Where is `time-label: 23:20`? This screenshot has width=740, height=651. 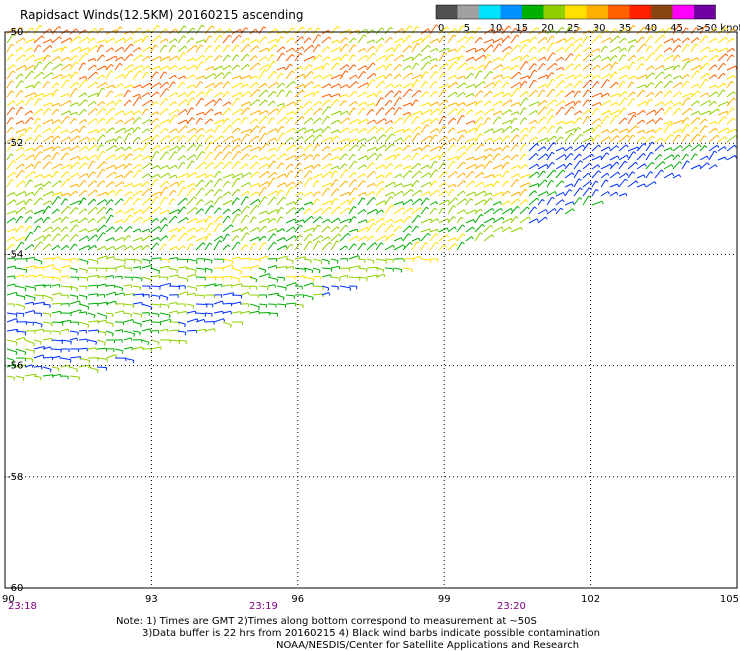
time-label: 23:20 is located at coordinates (511, 606).